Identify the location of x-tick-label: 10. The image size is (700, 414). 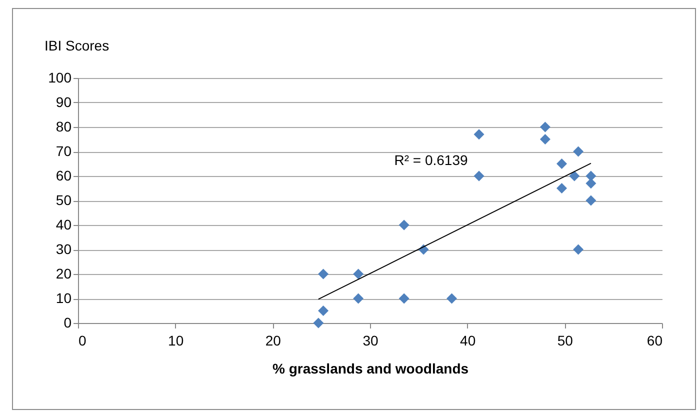
(176, 340).